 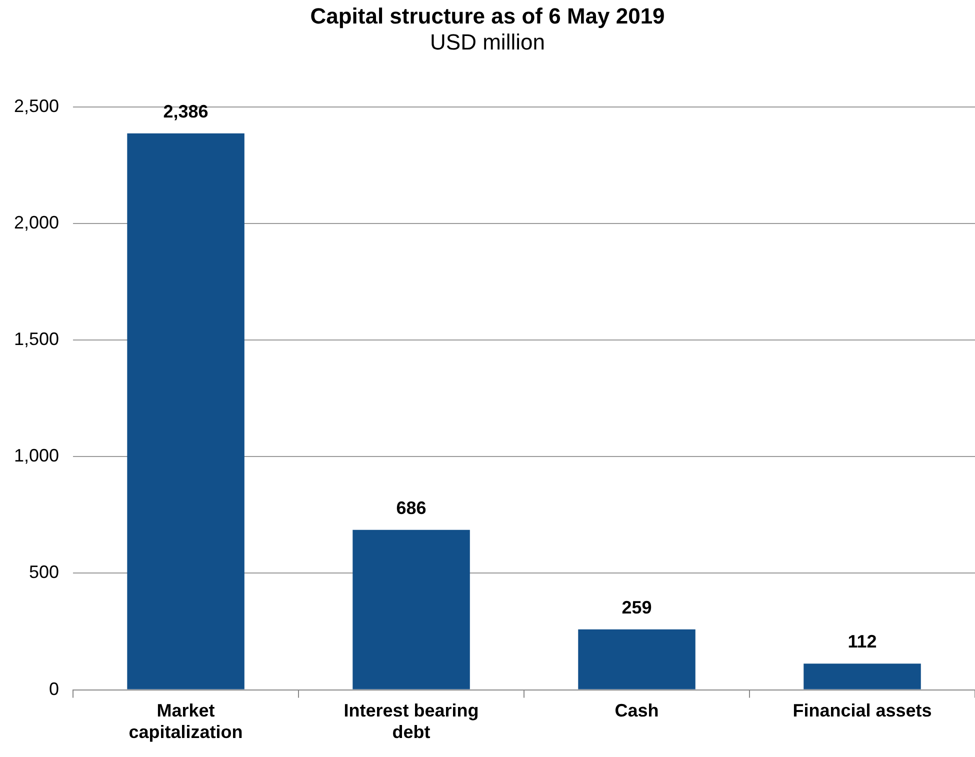 What do you see at coordinates (37, 106) in the screenshot?
I see `y-tick-label: 2,500` at bounding box center [37, 106].